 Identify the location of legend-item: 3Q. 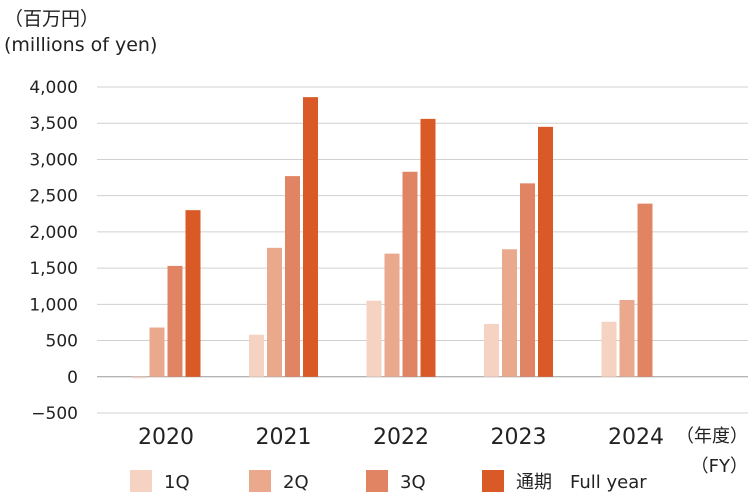
(396, 481).